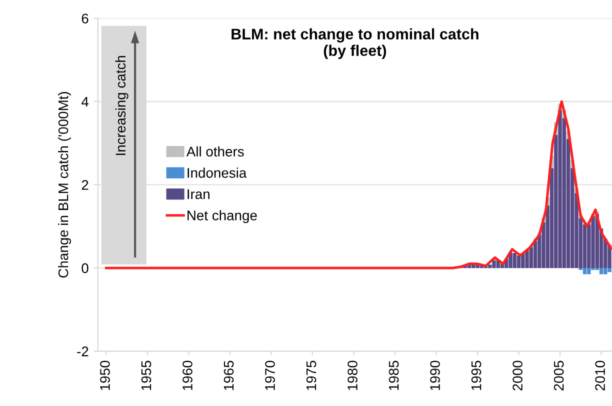 This screenshot has height=406, width=612. What do you see at coordinates (355, 44) in the screenshot?
I see `text: BLM: net change to nominal catch (by fleet)` at bounding box center [355, 44].